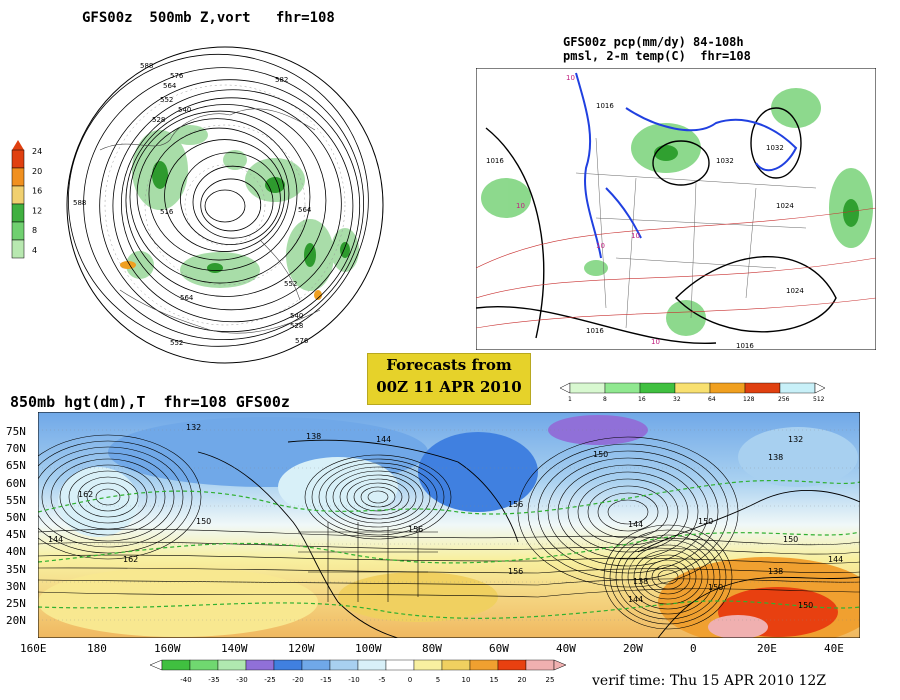 This screenshot has height=700, width=900. What do you see at coordinates (16, 535) in the screenshot?
I see `lat-label: 45N` at bounding box center [16, 535].